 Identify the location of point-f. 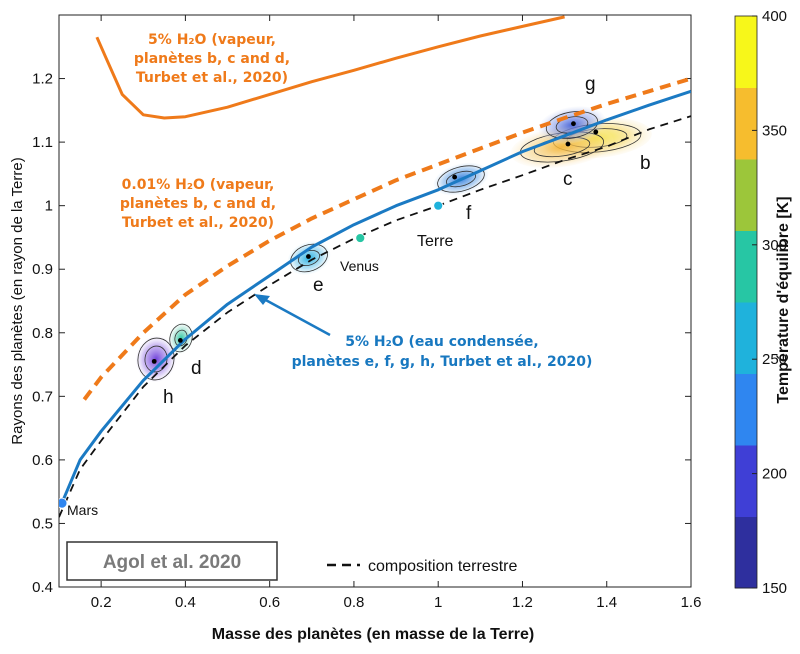
(455, 177).